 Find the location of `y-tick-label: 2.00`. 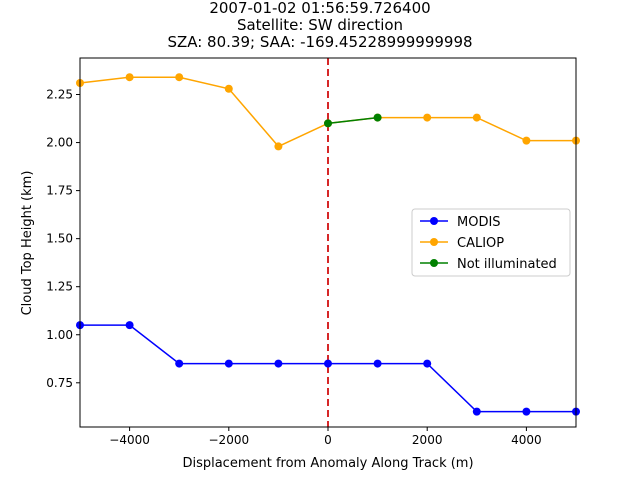

y-tick-label: 2.00 is located at coordinates (59, 143).